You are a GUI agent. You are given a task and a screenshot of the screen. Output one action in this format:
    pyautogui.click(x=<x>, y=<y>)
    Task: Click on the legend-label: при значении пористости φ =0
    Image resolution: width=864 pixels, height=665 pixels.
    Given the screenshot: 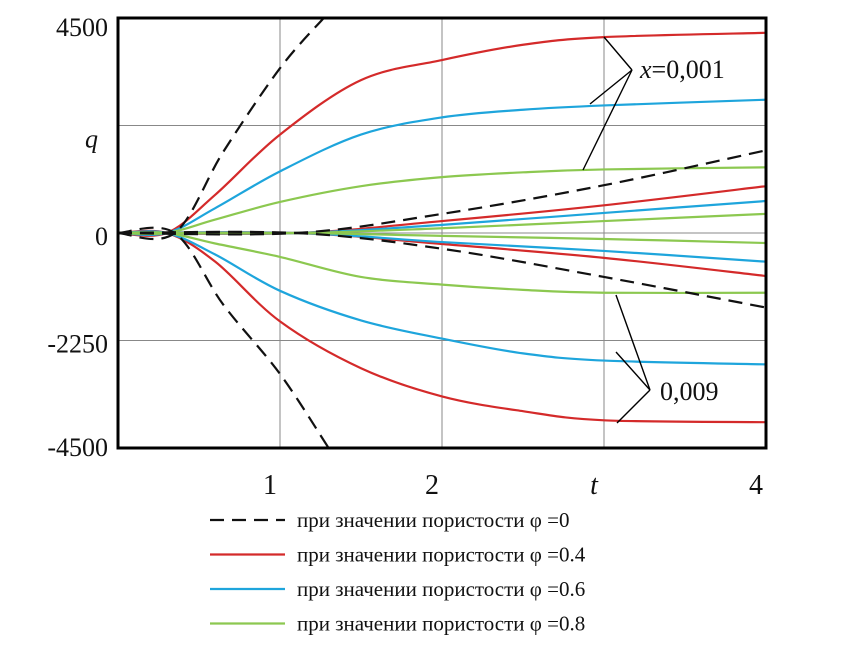 What is the action you would take?
    pyautogui.click(x=433, y=520)
    